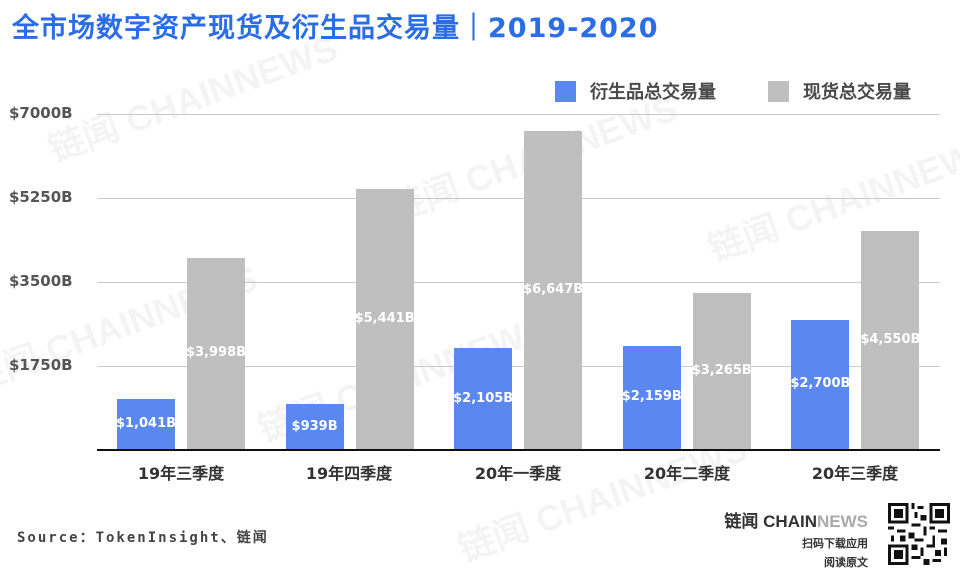 The width and height of the screenshot is (960, 579). I want to click on legend-label: 衍生品总交易量, so click(653, 92).